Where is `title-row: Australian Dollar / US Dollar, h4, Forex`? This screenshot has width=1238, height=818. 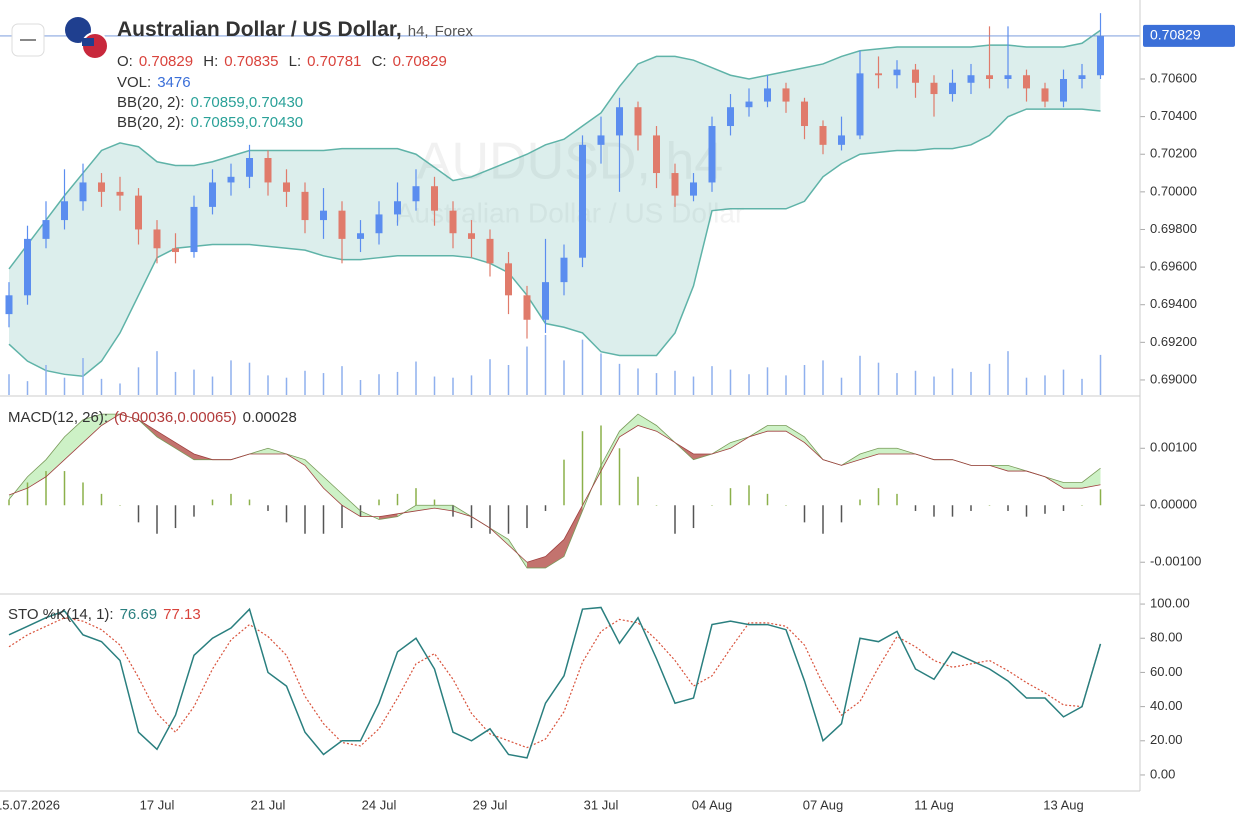
title-row: Australian Dollar / US Dollar, h4, Forex is located at coordinates (298, 30).